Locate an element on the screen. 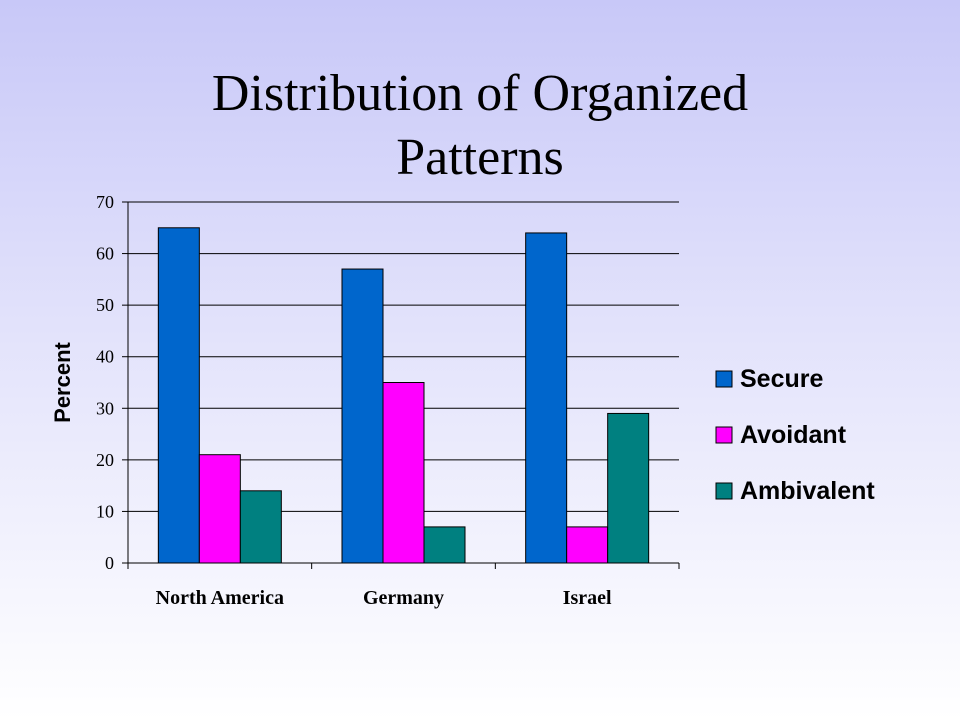 This screenshot has width=960, height=720. bar-ambivalent-north-america is located at coordinates (260, 527).